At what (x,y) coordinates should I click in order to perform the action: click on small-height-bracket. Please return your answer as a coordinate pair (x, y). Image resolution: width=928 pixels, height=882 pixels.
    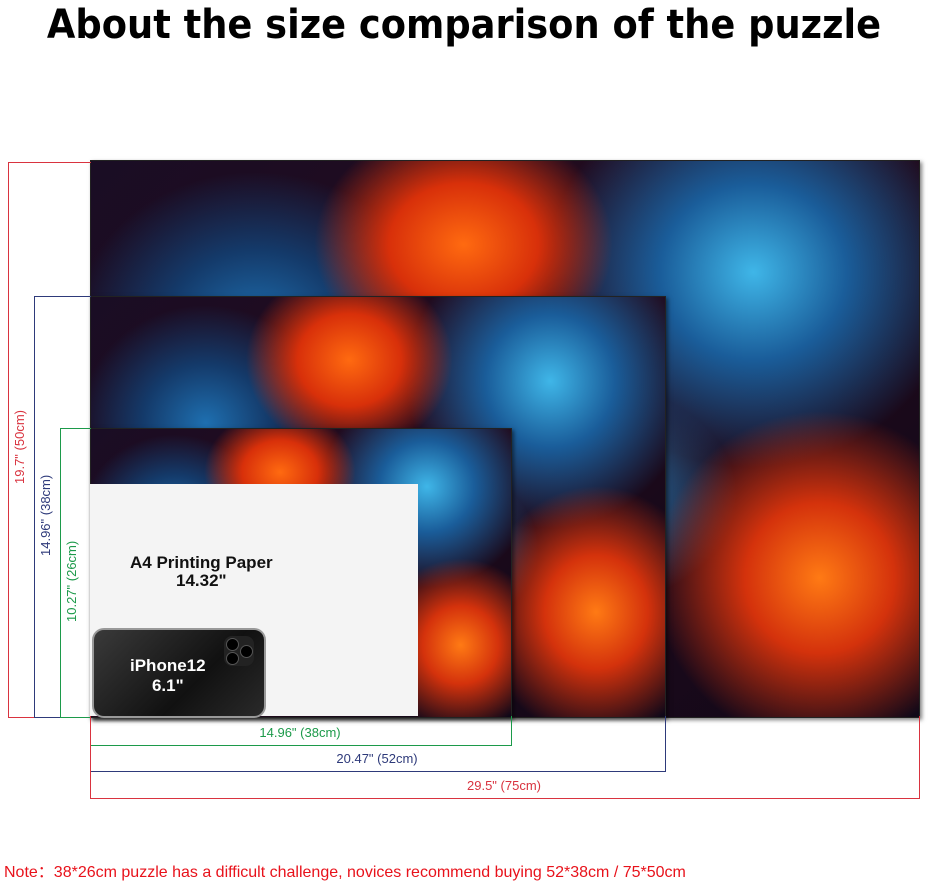
    Looking at the image, I should click on (75, 573).